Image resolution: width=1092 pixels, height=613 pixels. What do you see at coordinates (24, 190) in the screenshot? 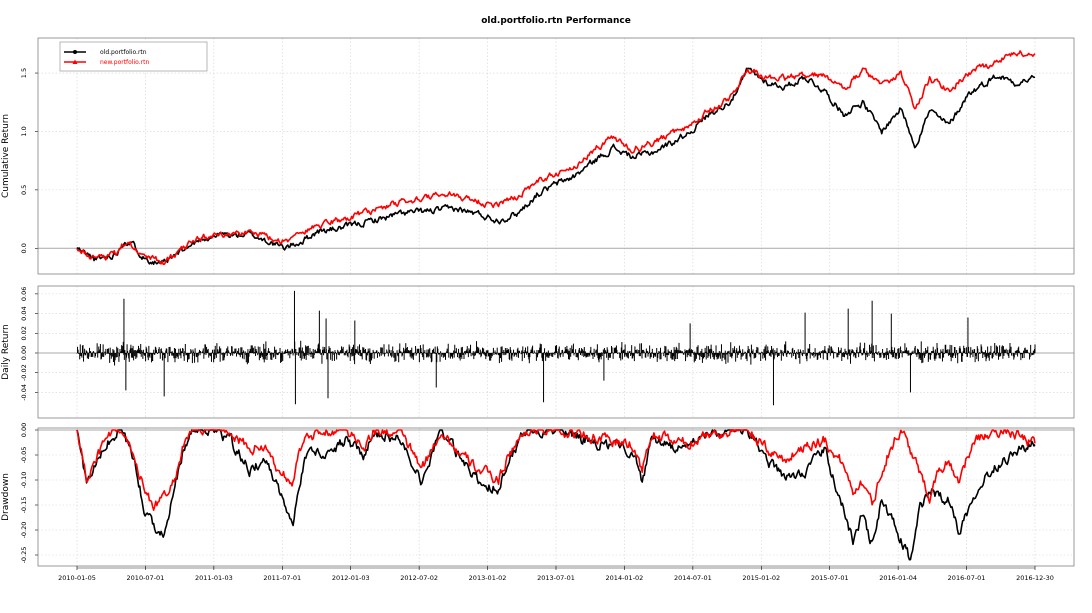
I see `y-tick-label: 0.5` at bounding box center [24, 190].